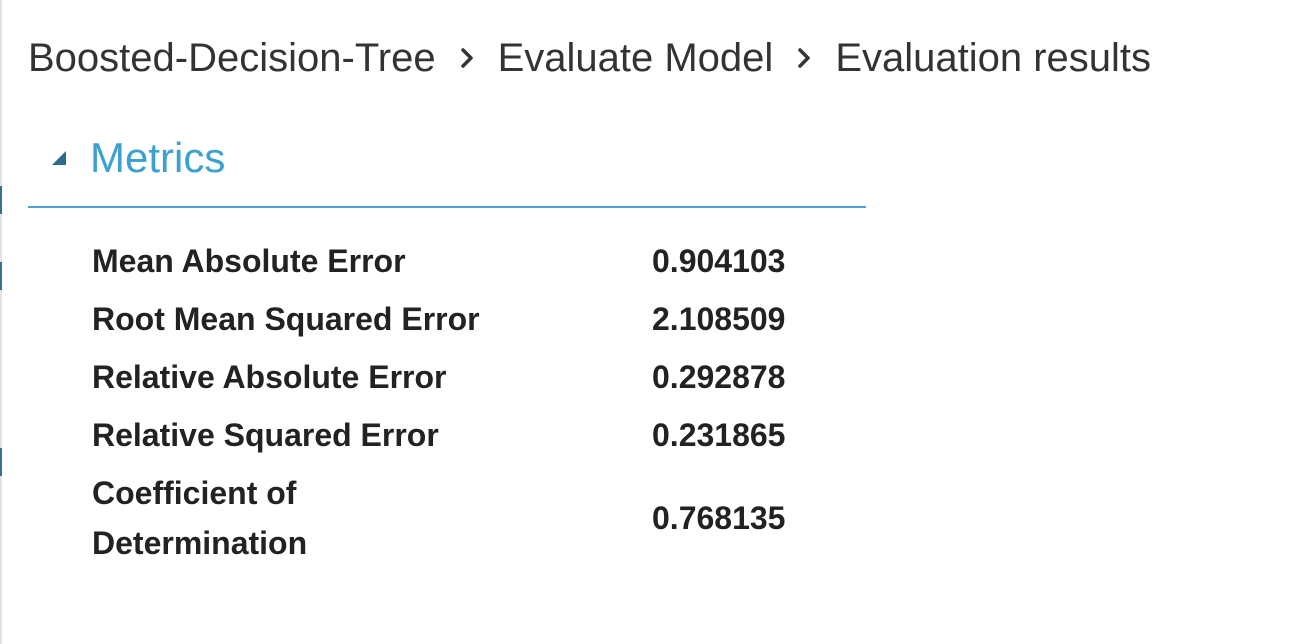  Describe the element at coordinates (719, 318) in the screenshot. I see `metric-value: 2.108509` at that location.